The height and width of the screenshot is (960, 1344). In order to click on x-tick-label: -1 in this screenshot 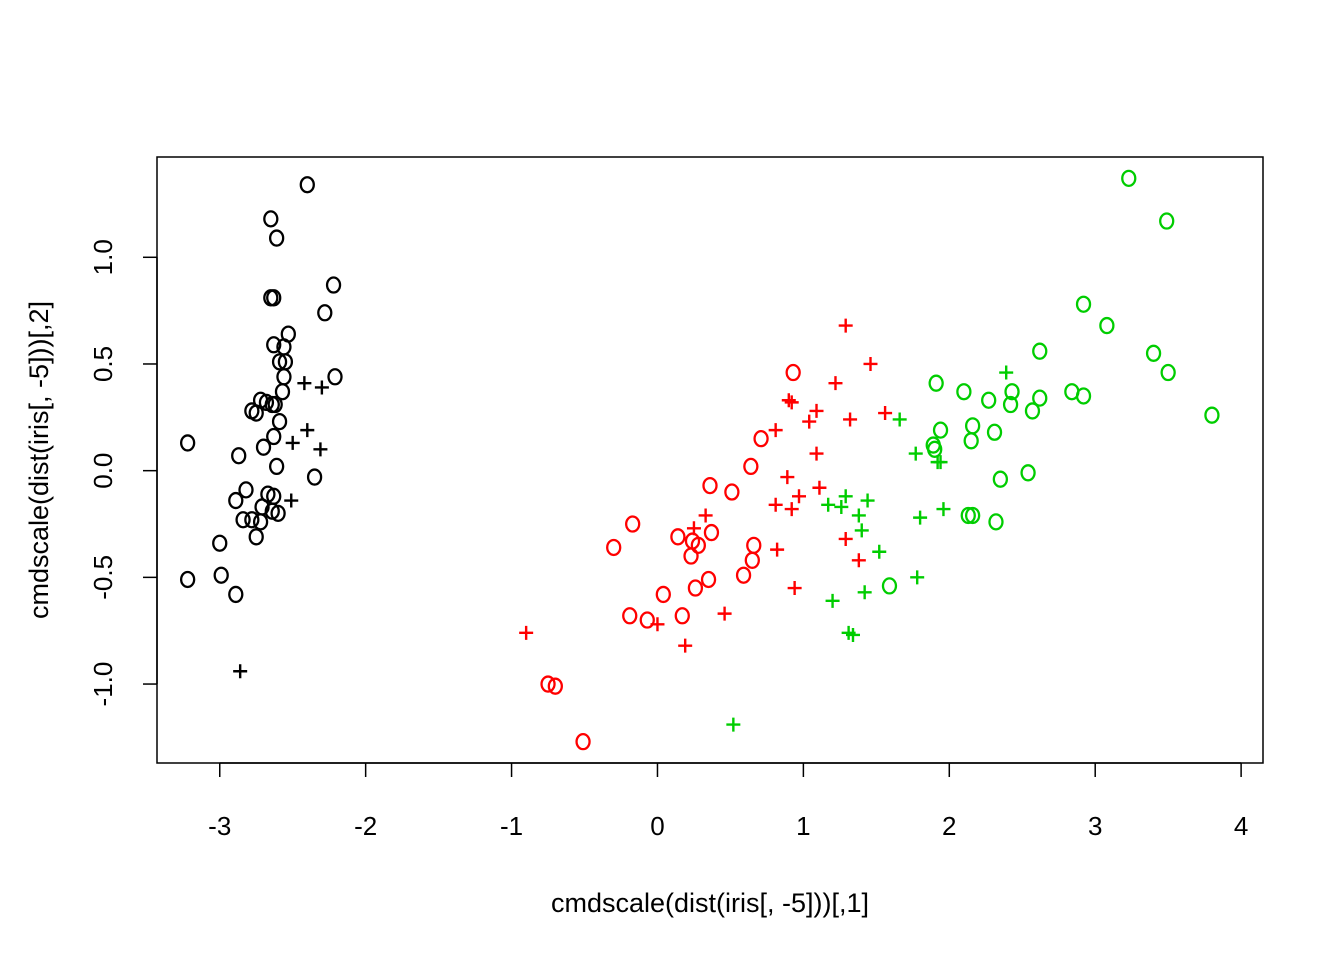, I will do `click(511, 826)`.